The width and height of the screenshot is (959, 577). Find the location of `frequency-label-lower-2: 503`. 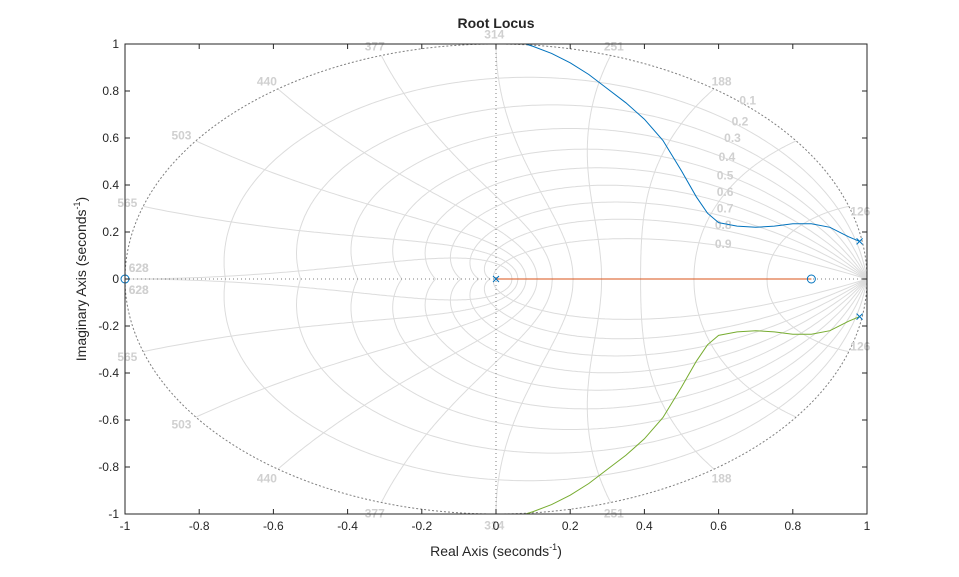

frequency-label-lower-2: 503 is located at coordinates (181, 424).